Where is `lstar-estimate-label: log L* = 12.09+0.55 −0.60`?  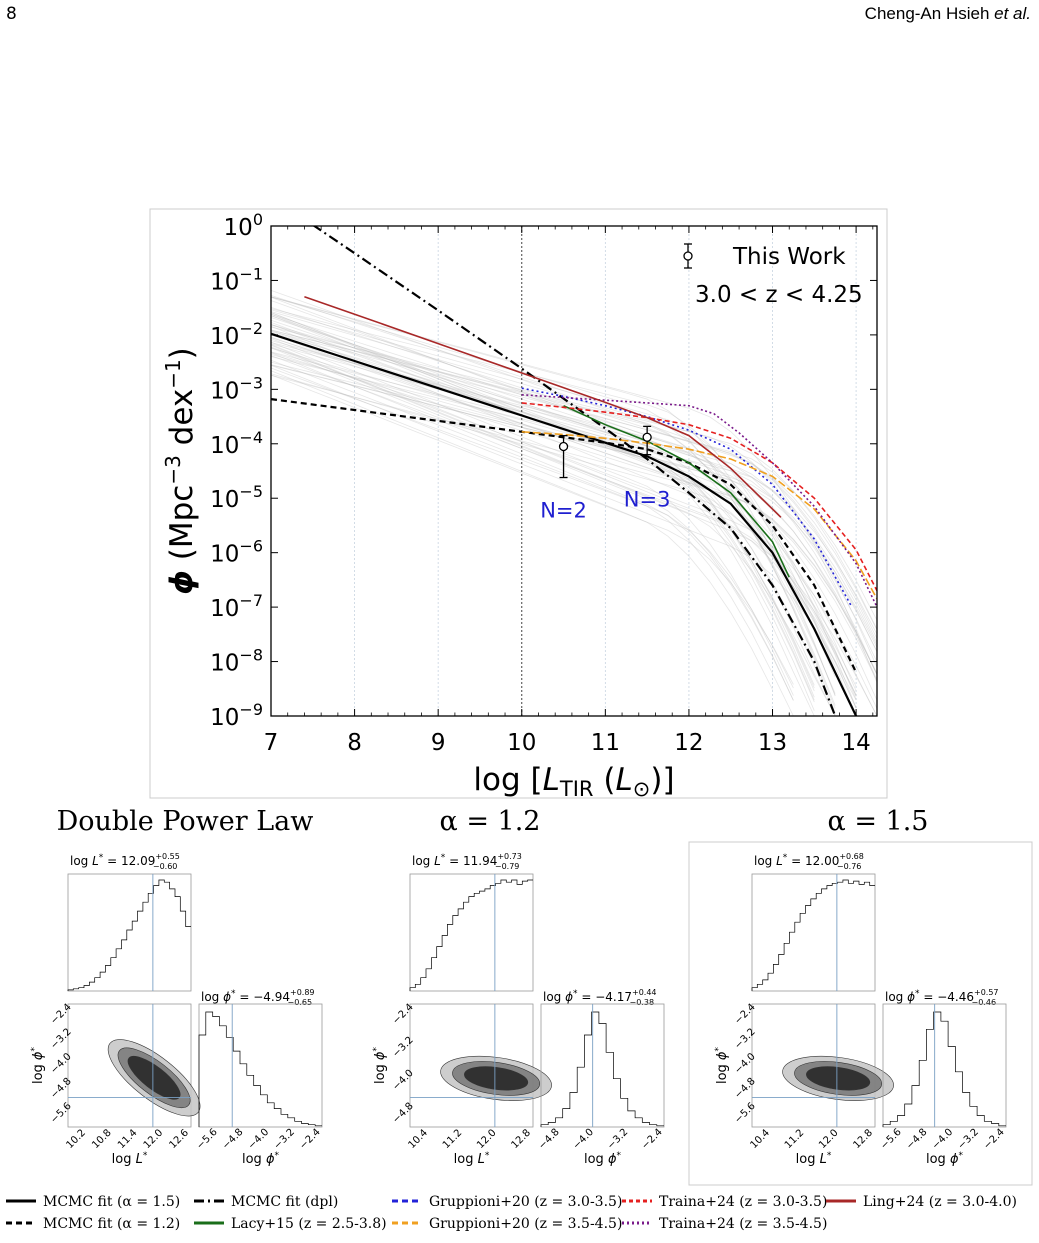
lstar-estimate-label: log L* = 12.09+0.55 −0.60 is located at coordinates (125, 861).